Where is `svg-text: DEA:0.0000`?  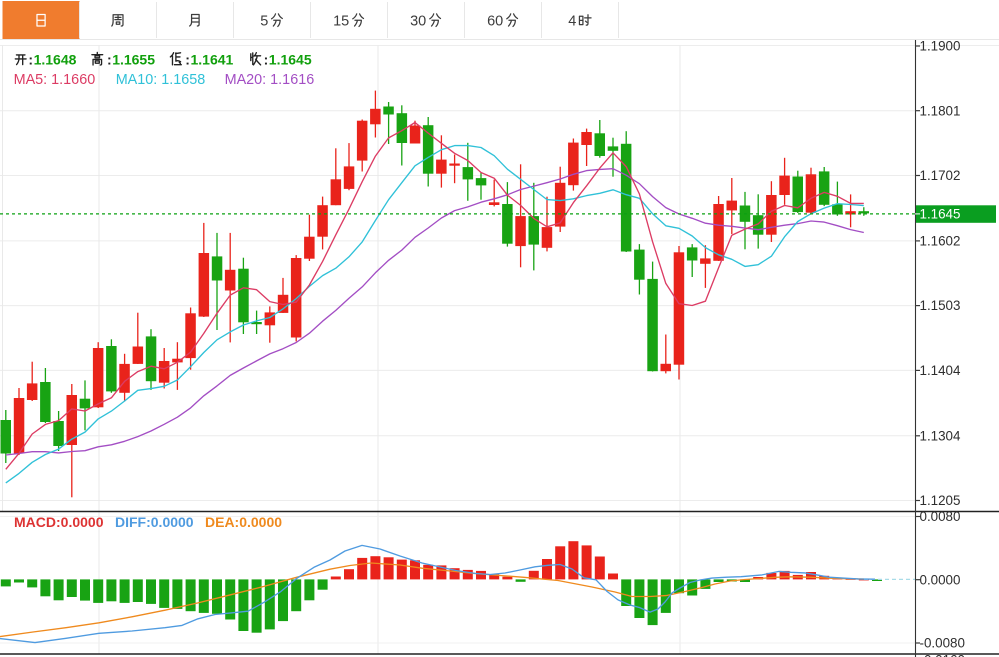 svg-text: DEA:0.0000 is located at coordinates (243, 522).